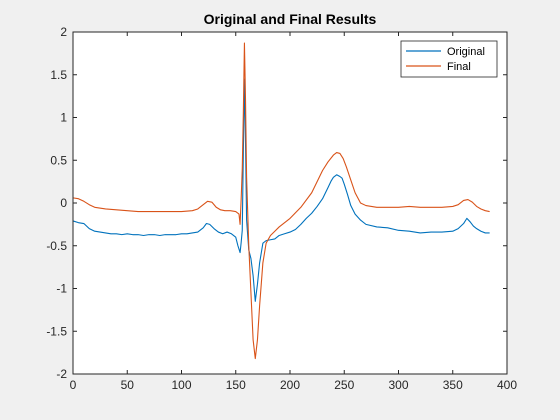 Image resolution: width=560 pixels, height=420 pixels. What do you see at coordinates (128, 385) in the screenshot?
I see `x-tick-label: 50` at bounding box center [128, 385].